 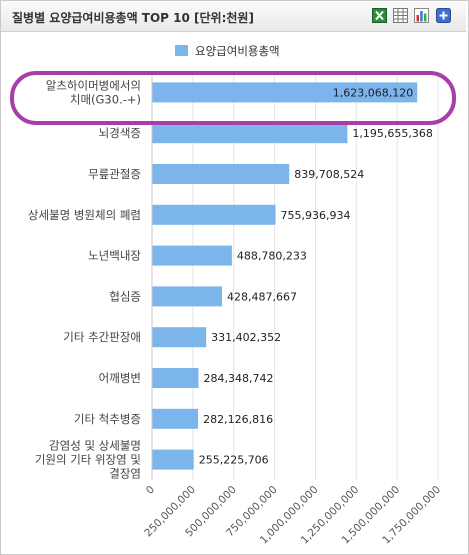 What do you see at coordinates (120, 133) in the screenshot?
I see `category-label: 뇌경색증` at bounding box center [120, 133].